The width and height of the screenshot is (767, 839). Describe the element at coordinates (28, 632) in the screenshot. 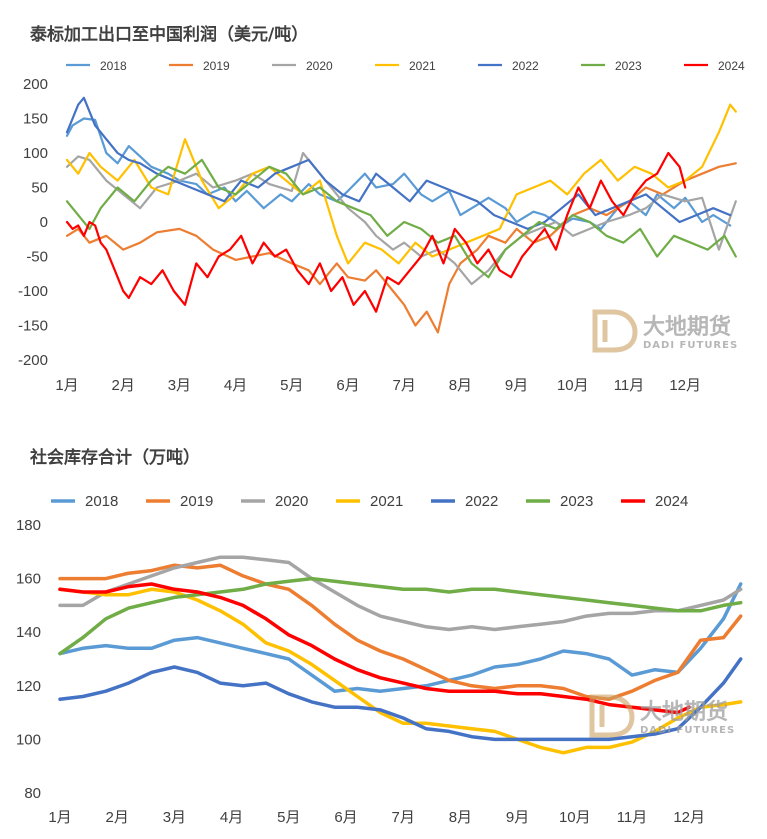

I see `y-tick-label: 140` at that location.